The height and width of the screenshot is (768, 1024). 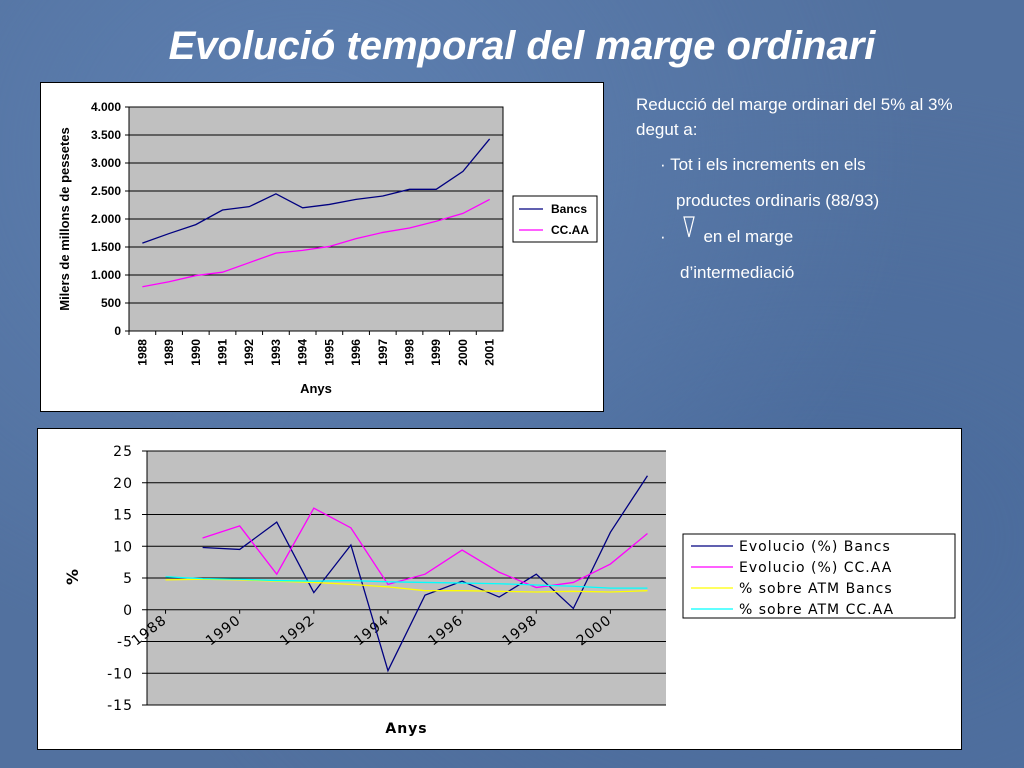 What do you see at coordinates (106, 107) in the screenshot?
I see `y-tick-label: 4.000` at bounding box center [106, 107].